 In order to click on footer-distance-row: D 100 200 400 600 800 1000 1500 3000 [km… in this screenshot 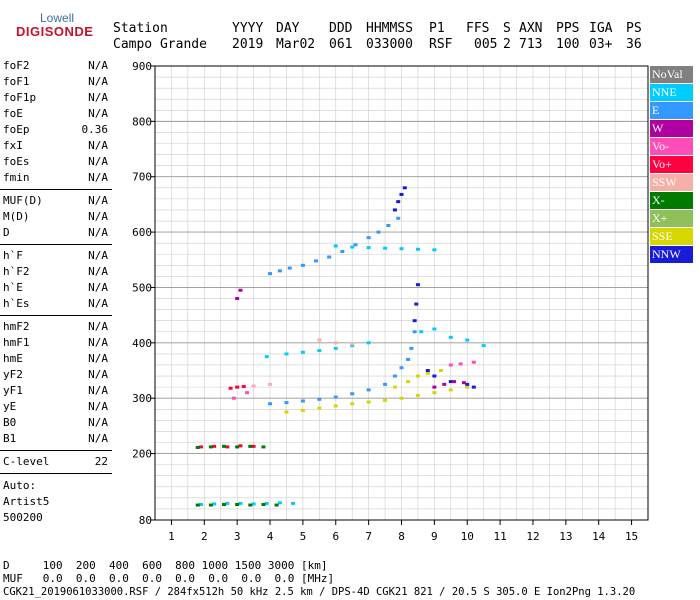, I will do `click(165, 565)`.